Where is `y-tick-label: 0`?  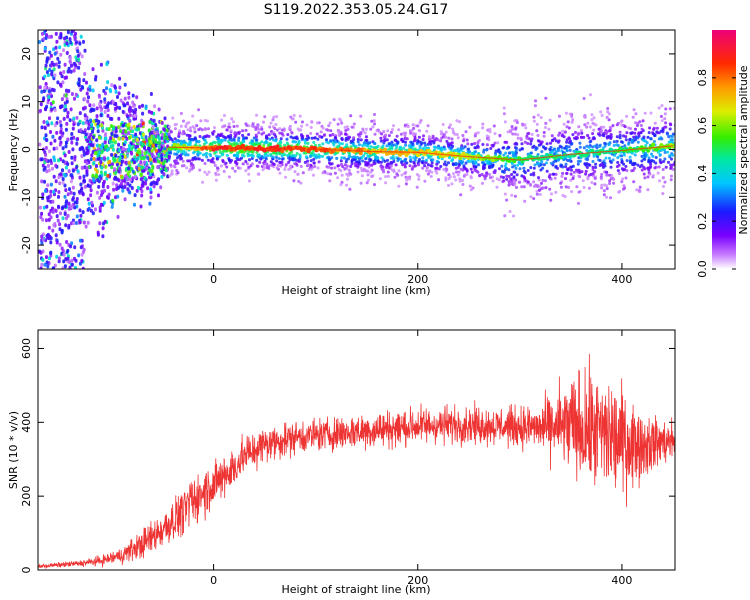
y-tick-label: 0 is located at coordinates (26, 570).